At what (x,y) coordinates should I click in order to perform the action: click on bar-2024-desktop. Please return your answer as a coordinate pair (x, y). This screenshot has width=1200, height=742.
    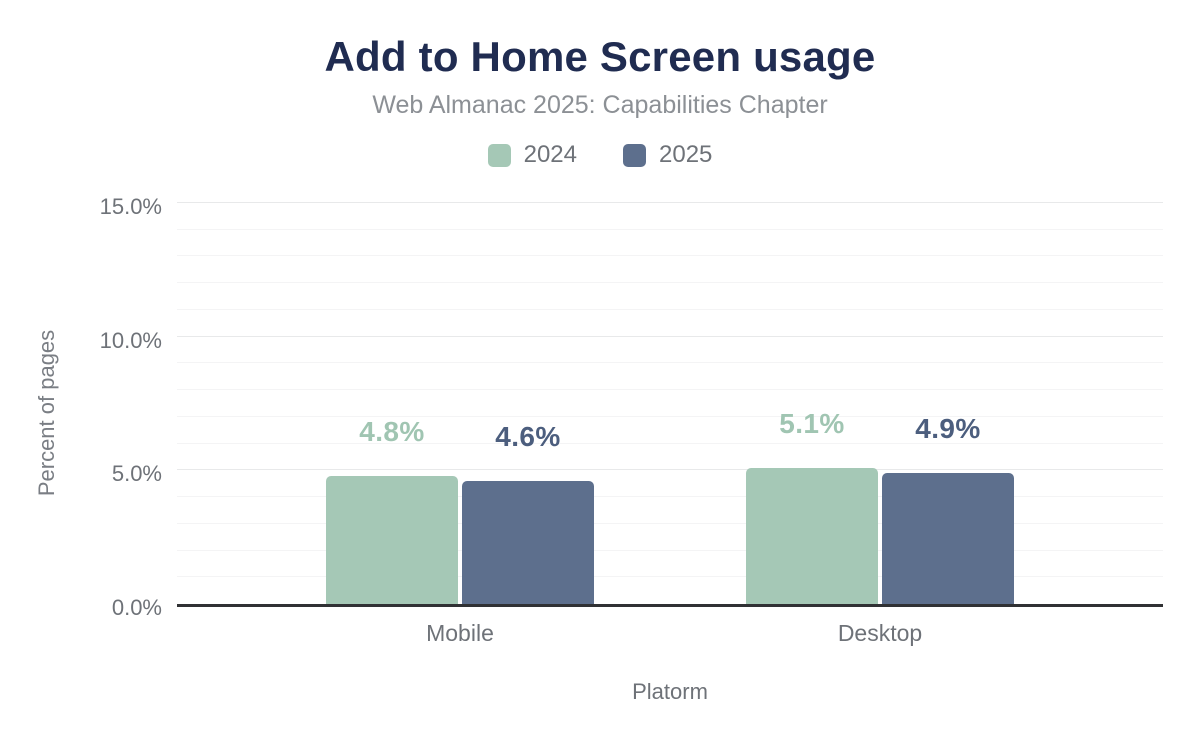
    Looking at the image, I should click on (812, 535).